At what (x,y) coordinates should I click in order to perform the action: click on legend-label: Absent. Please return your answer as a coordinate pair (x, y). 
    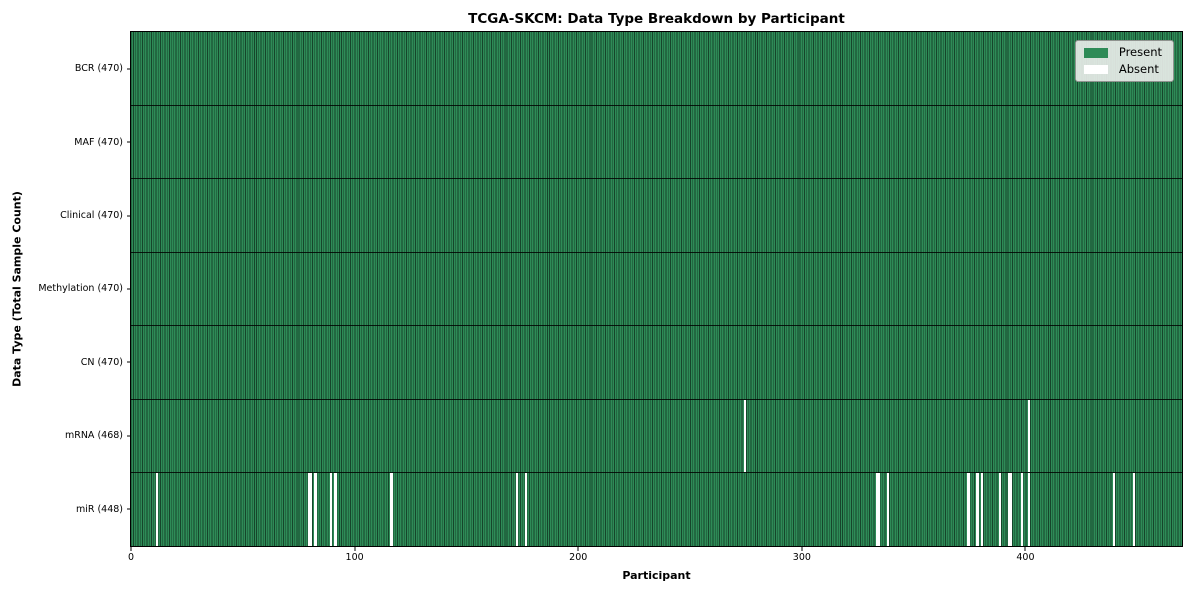
    Looking at the image, I should click on (1138, 68).